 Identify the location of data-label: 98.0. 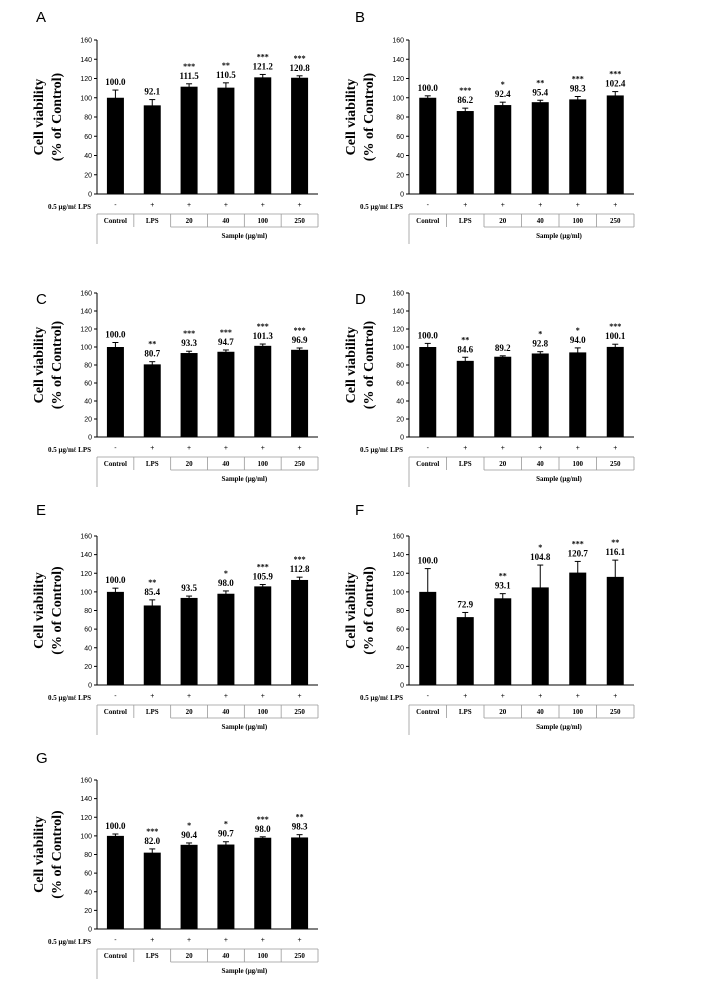
(263, 829).